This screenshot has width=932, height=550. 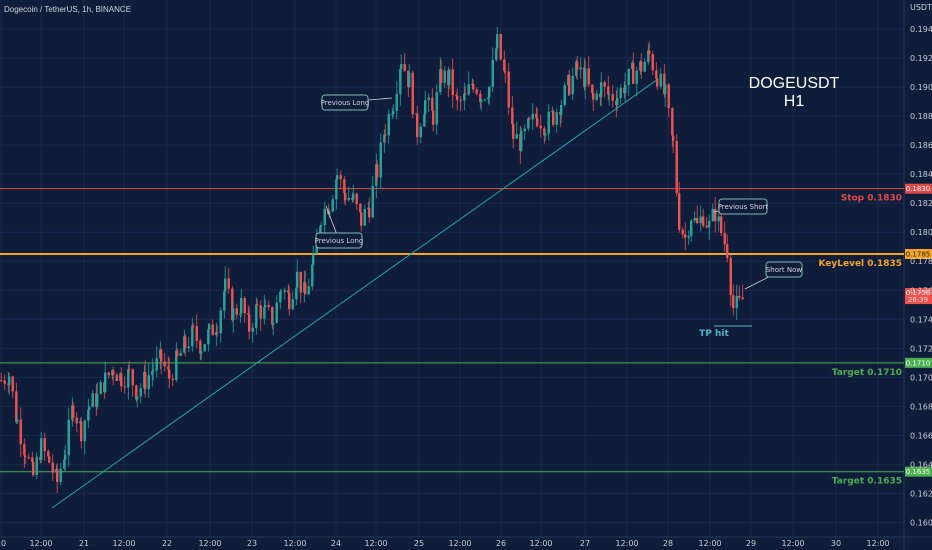 I want to click on short-now-callout-box, so click(x=784, y=269).